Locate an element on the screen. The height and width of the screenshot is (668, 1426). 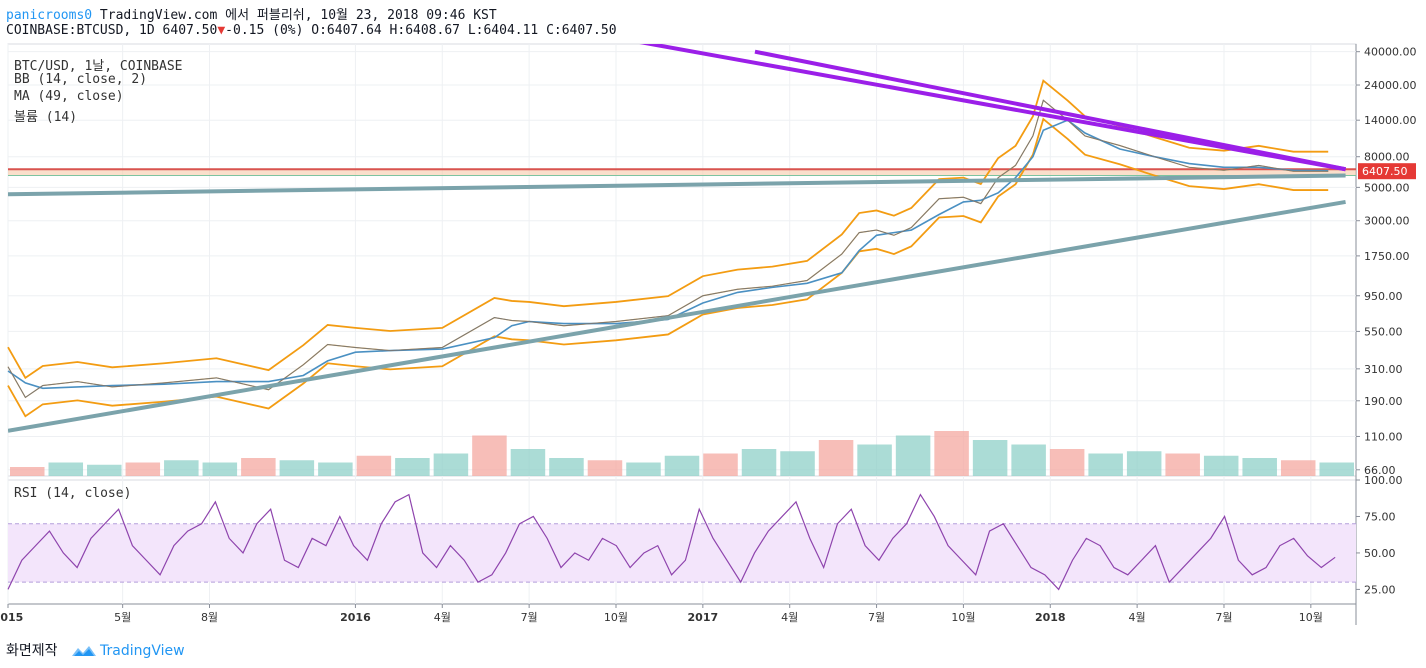
current-price-badge is located at coordinates (1387, 171).